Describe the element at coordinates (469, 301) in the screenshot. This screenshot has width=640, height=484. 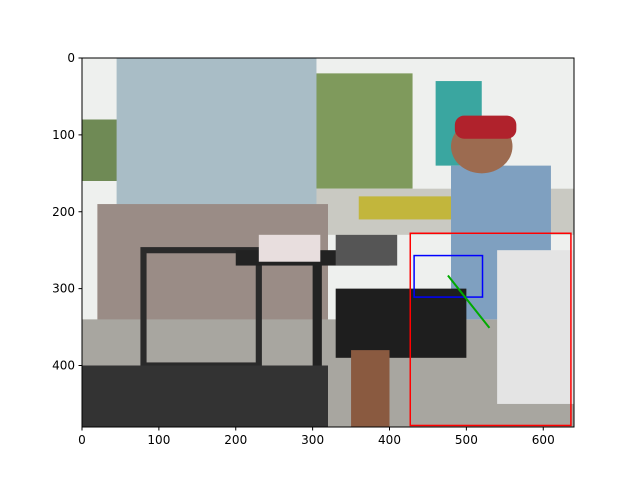
I see `direction-line` at that location.